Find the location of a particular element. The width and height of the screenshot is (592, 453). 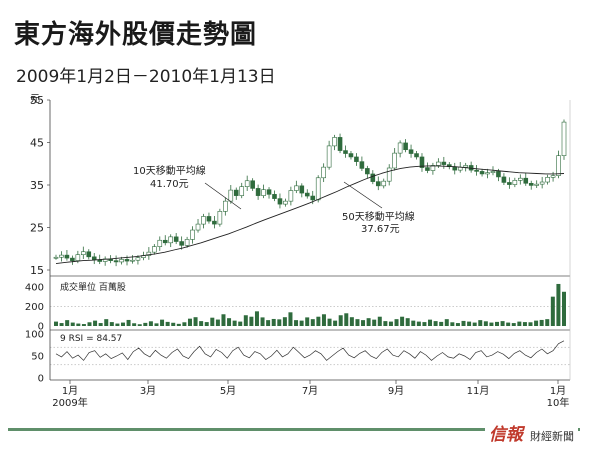

price-tick-label: 45 is located at coordinates (37, 143).